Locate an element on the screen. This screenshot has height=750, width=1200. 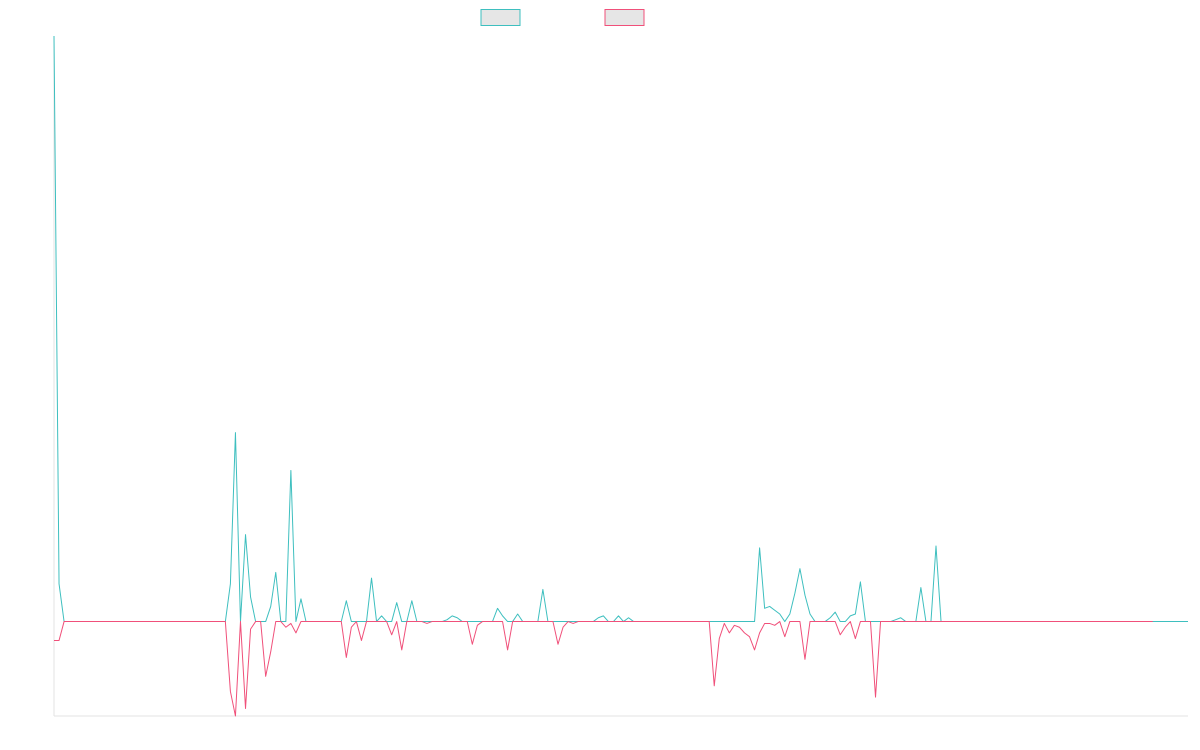
legend is located at coordinates (562, 17).